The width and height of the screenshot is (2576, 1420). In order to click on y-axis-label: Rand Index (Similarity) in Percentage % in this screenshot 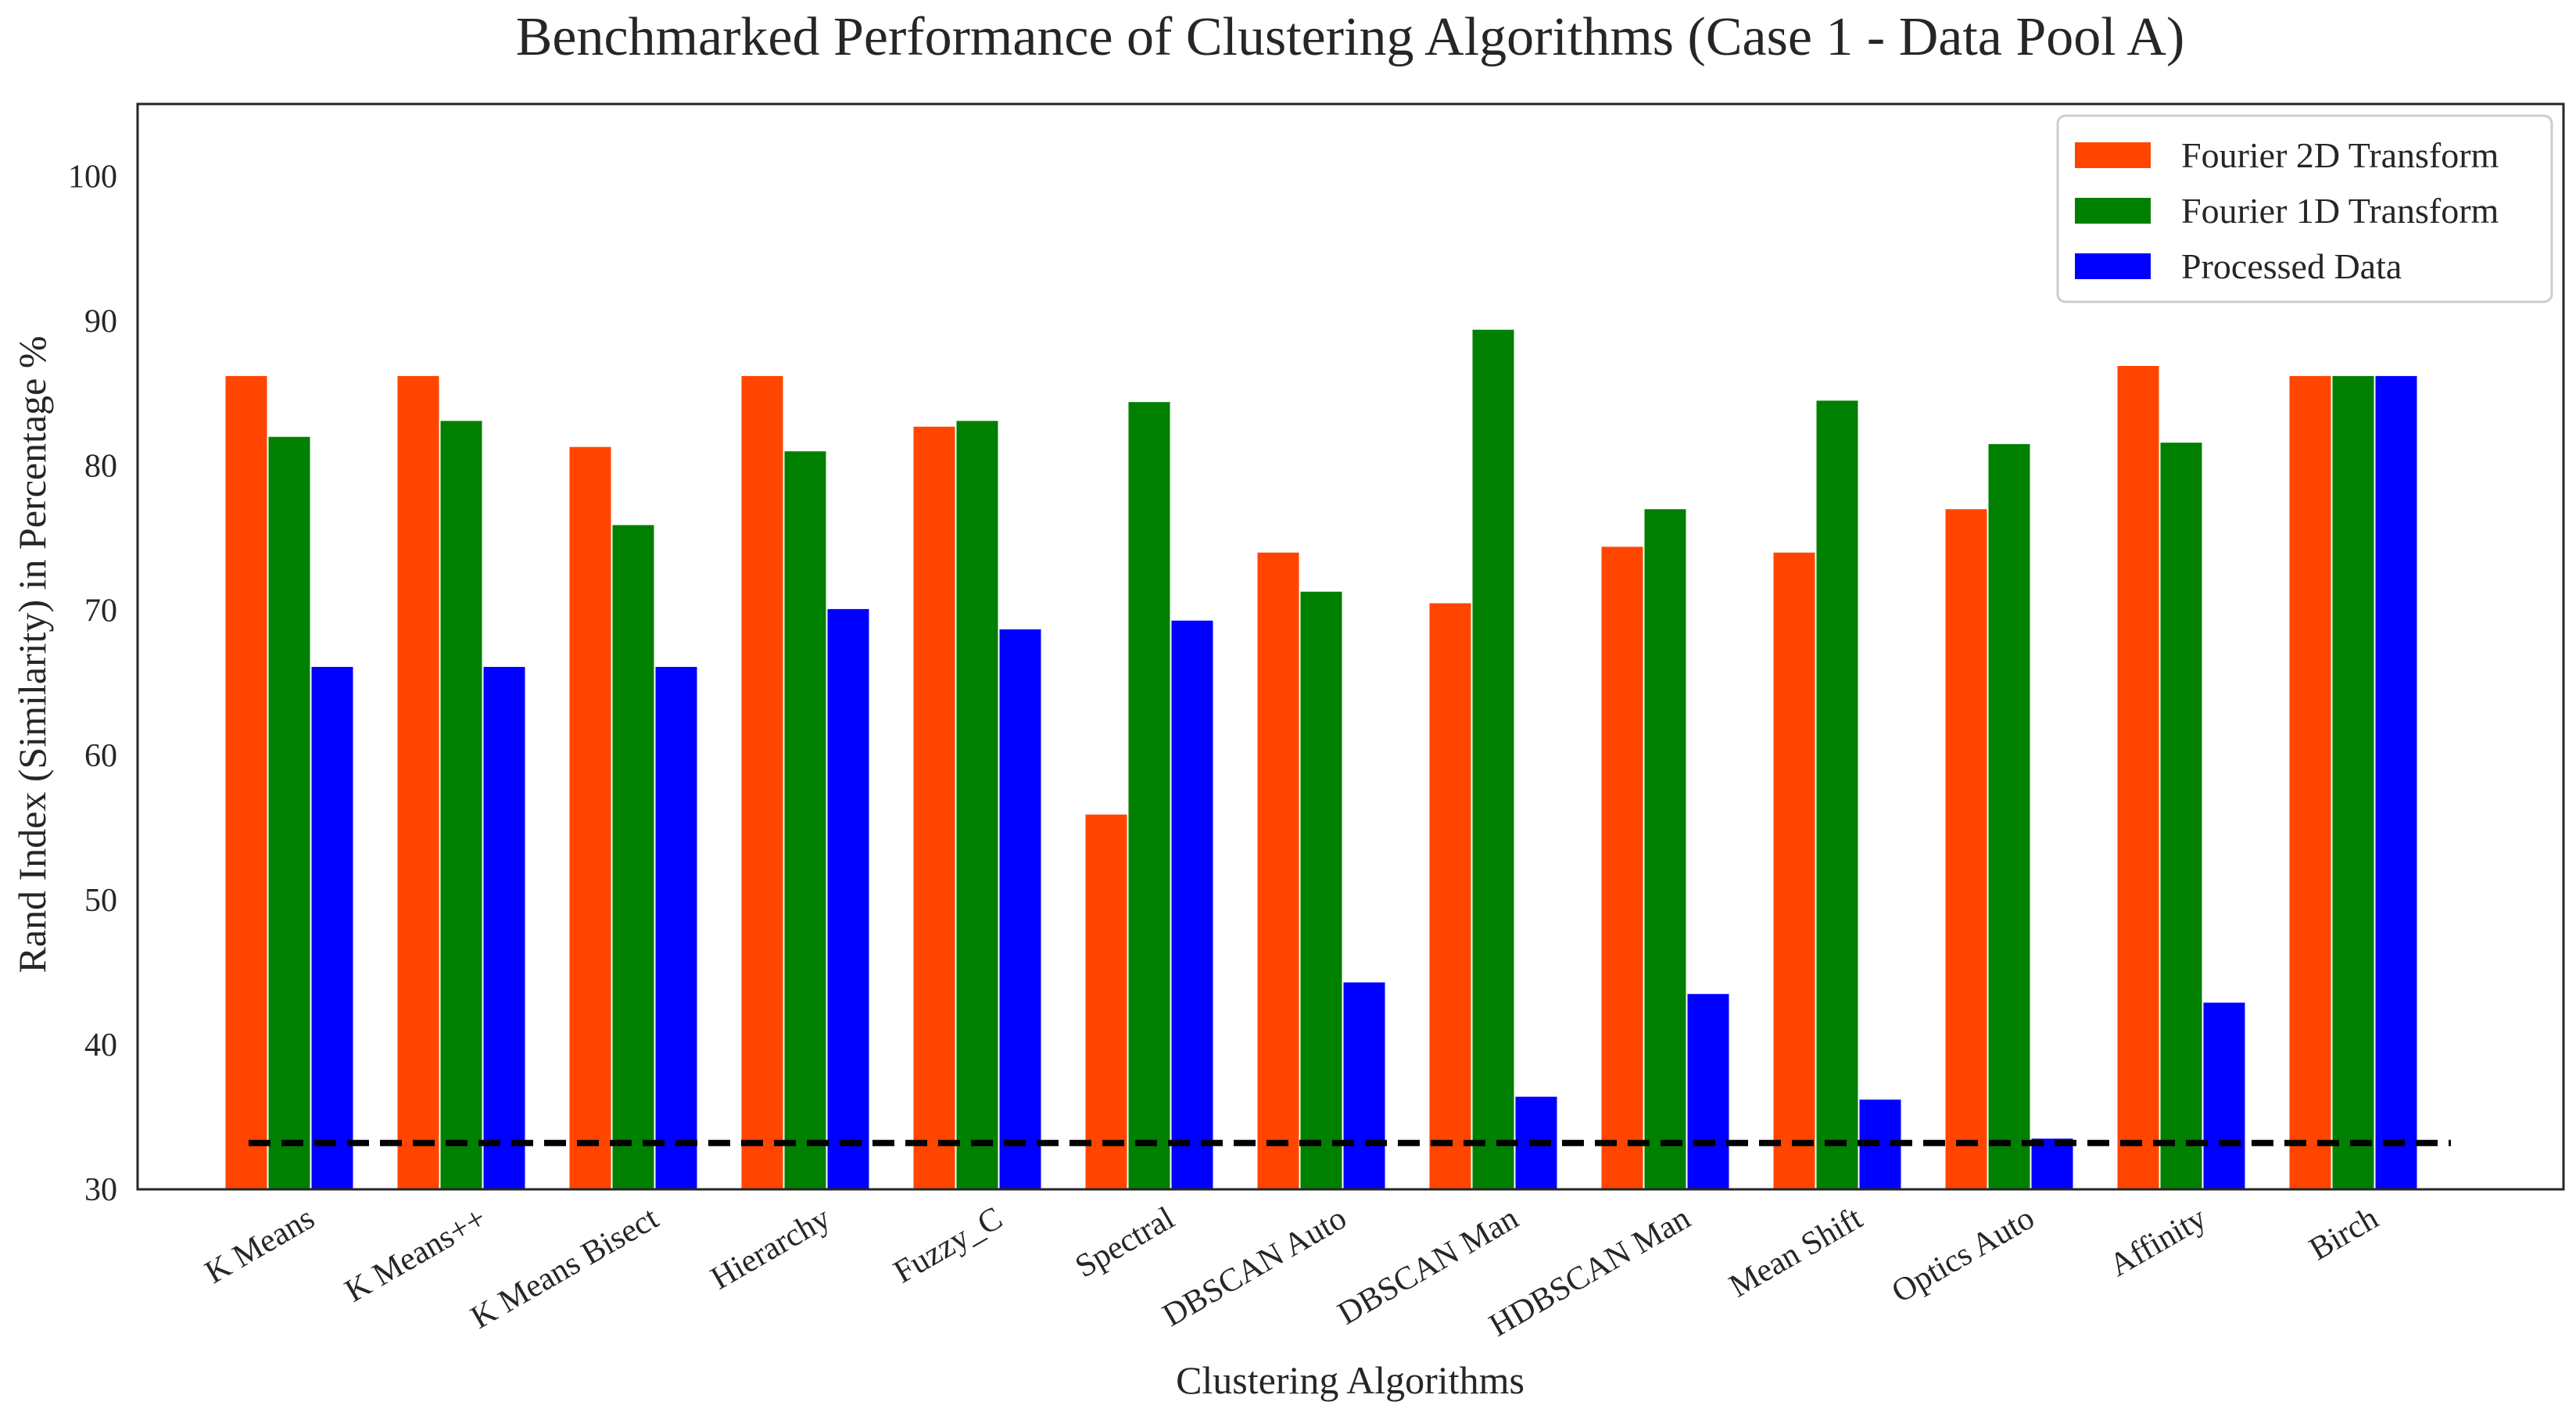, I will do `click(32, 654)`.